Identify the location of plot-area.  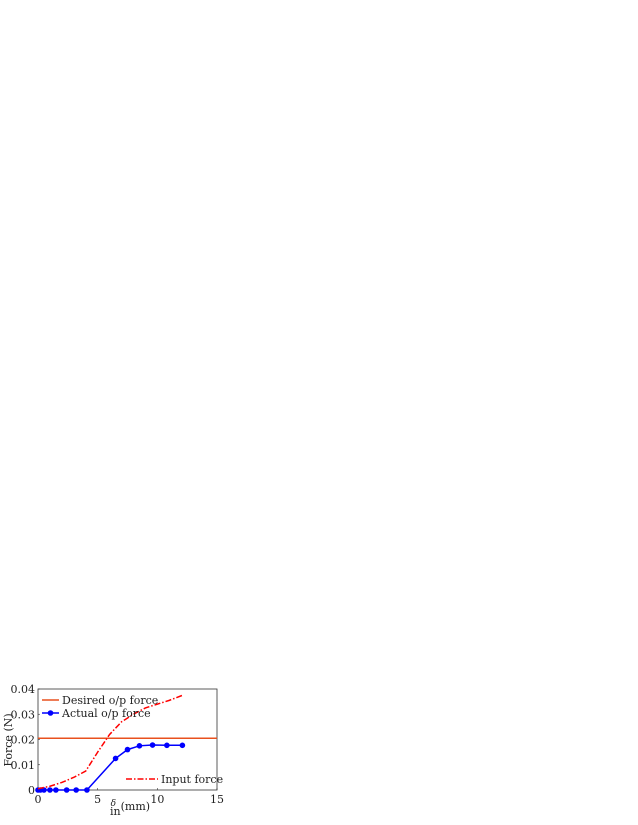
(127, 739).